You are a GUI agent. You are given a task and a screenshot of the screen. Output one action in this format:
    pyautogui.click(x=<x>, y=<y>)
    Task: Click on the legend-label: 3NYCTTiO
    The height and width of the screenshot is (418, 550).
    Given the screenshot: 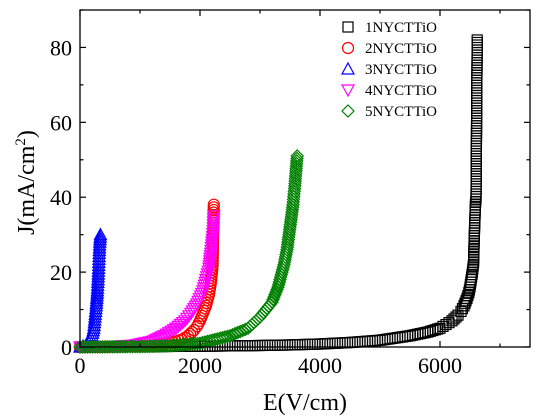 What is the action you would take?
    pyautogui.click(x=401, y=70)
    